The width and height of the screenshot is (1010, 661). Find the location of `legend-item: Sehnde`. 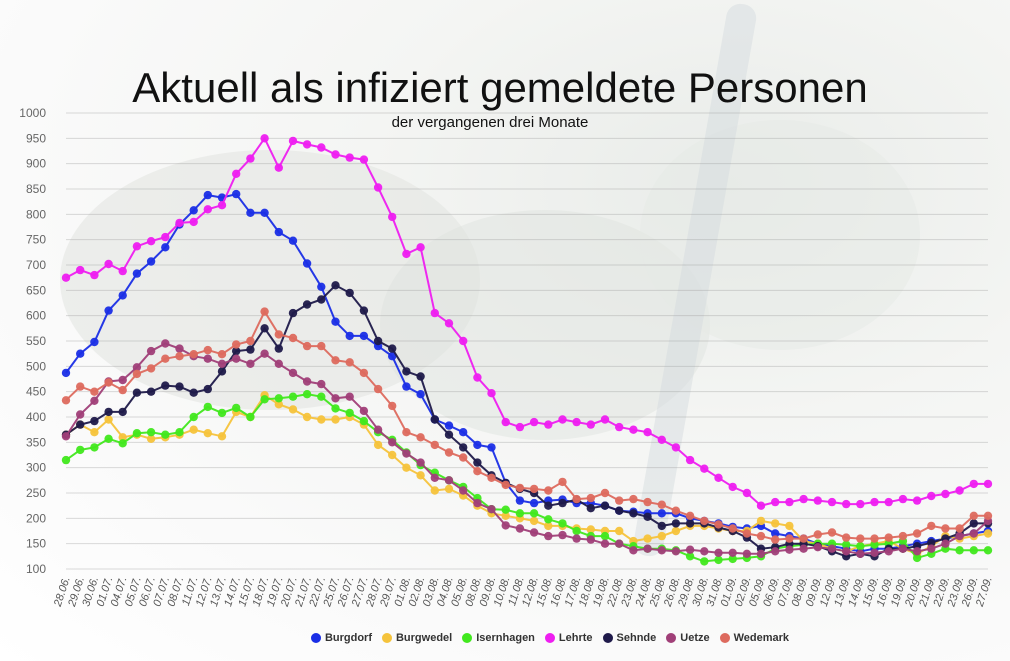

legend-item: Sehnde is located at coordinates (629, 638).